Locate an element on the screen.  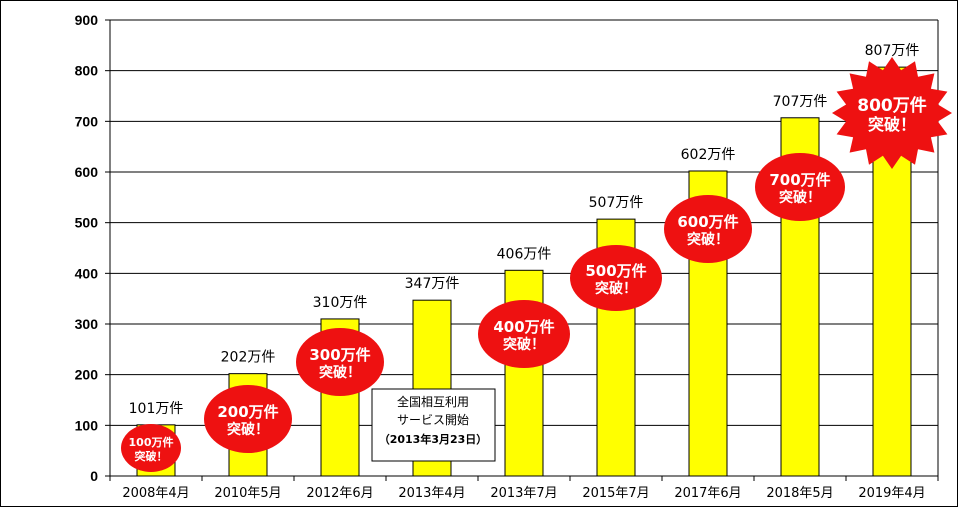
x-tick-label: 2019年4月 is located at coordinates (891, 493).